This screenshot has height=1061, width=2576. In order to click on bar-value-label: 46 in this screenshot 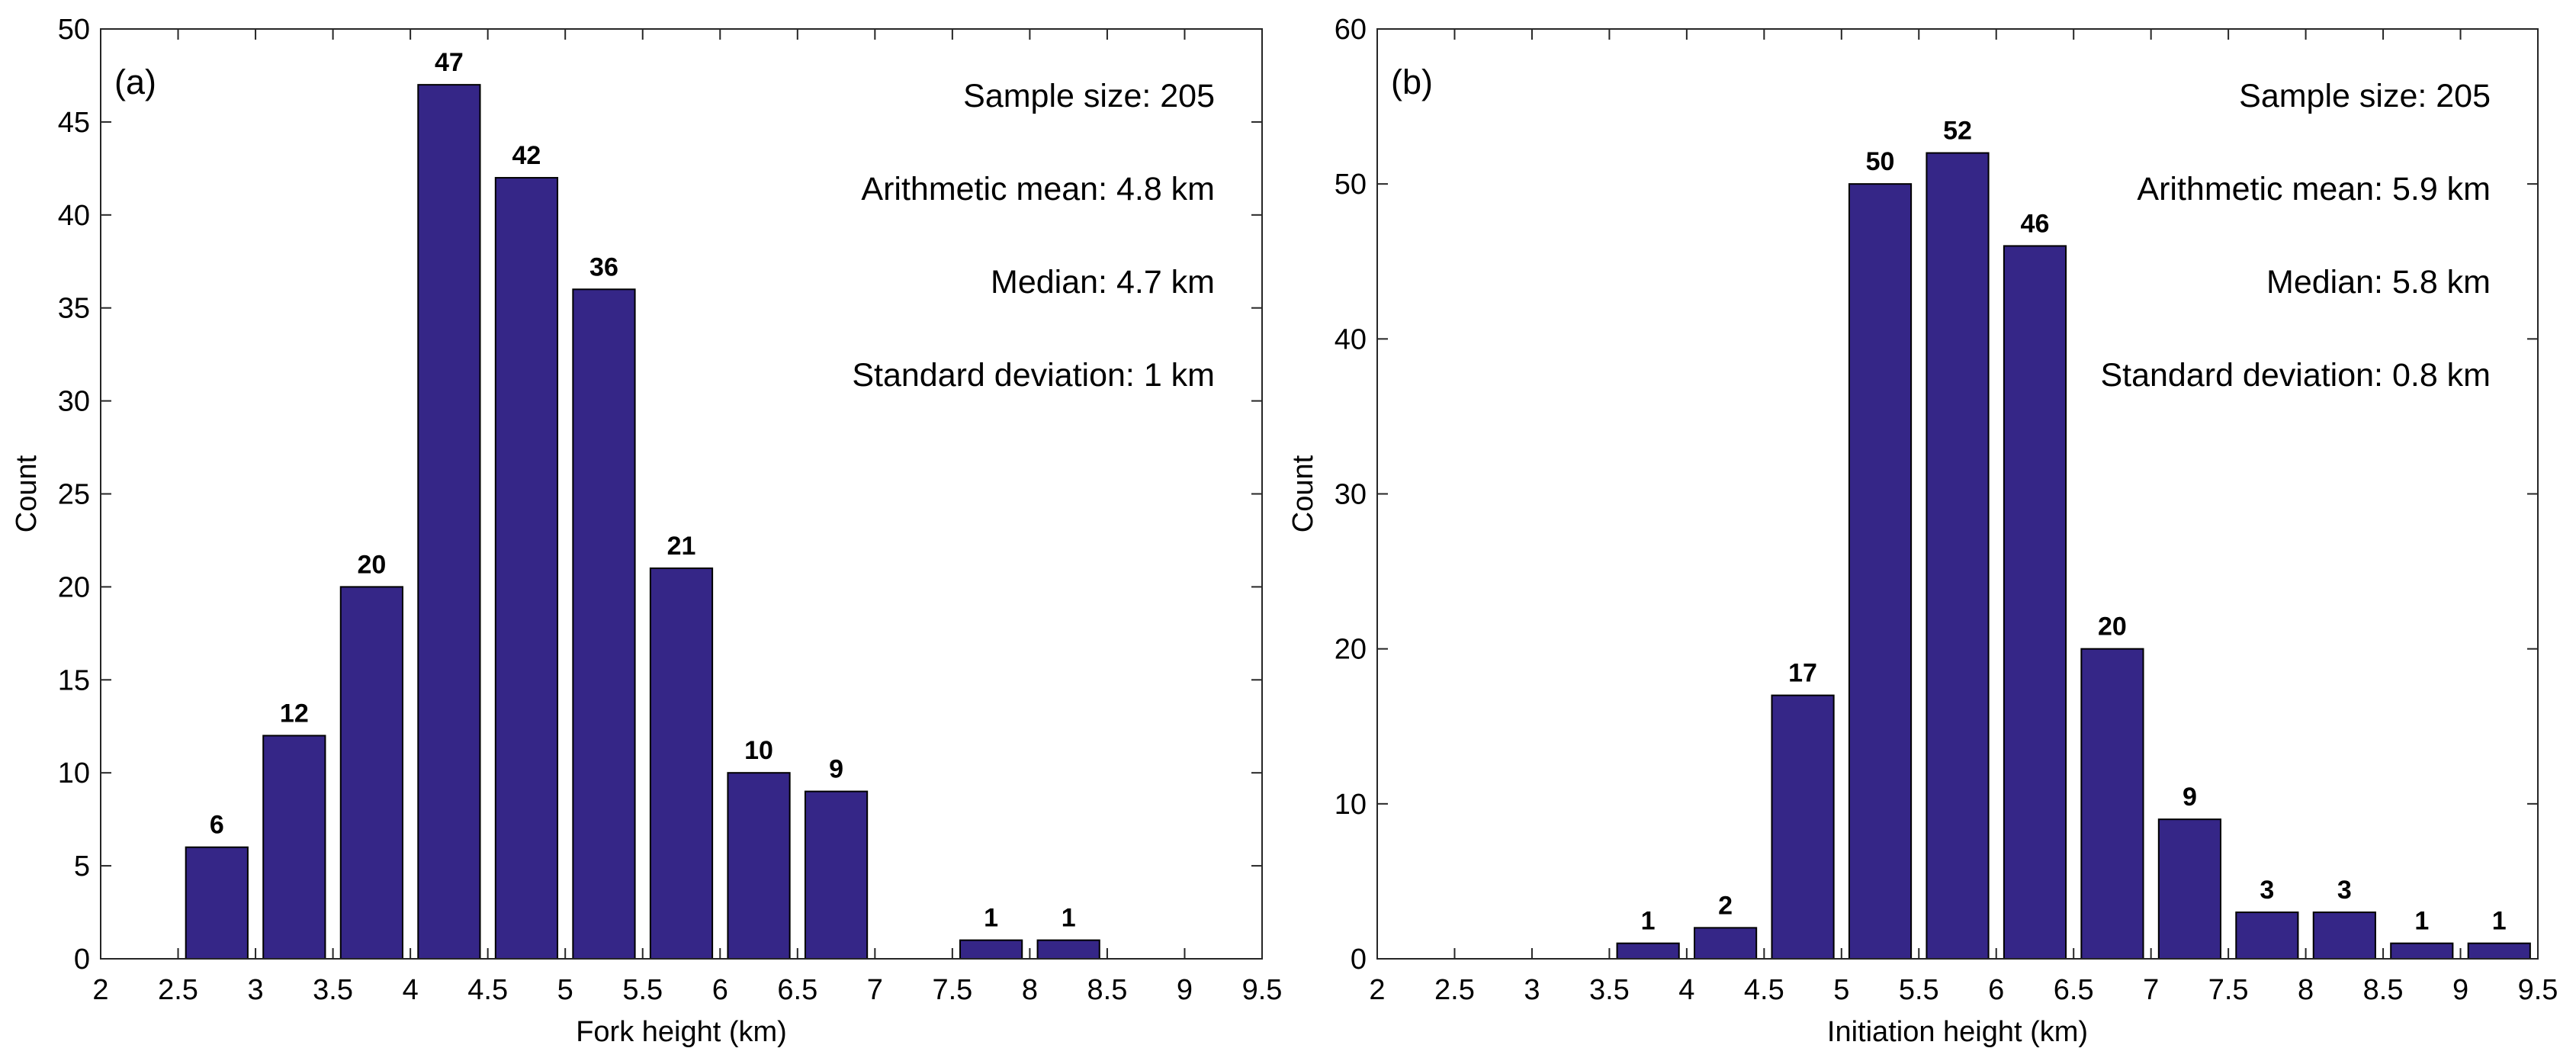, I will do `click(2035, 223)`.